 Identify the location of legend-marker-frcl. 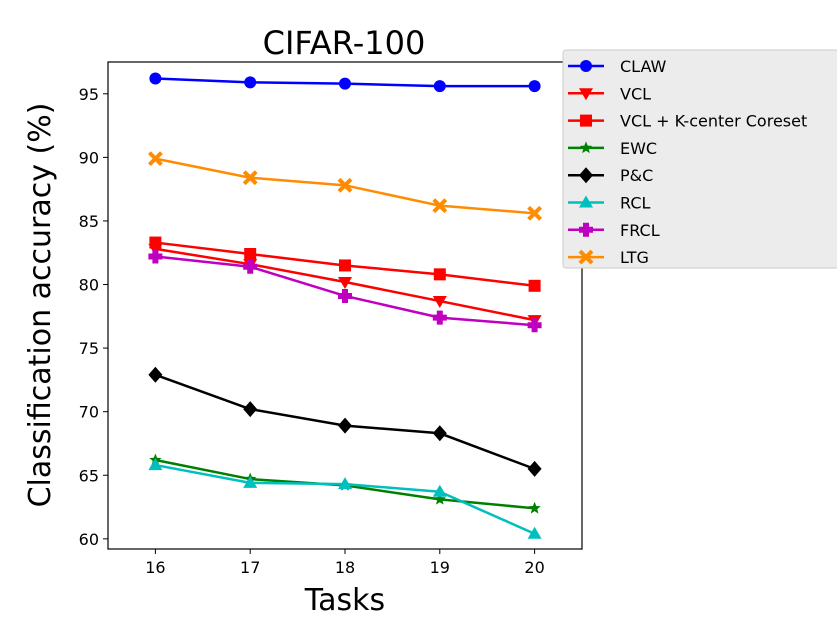
(586, 229).